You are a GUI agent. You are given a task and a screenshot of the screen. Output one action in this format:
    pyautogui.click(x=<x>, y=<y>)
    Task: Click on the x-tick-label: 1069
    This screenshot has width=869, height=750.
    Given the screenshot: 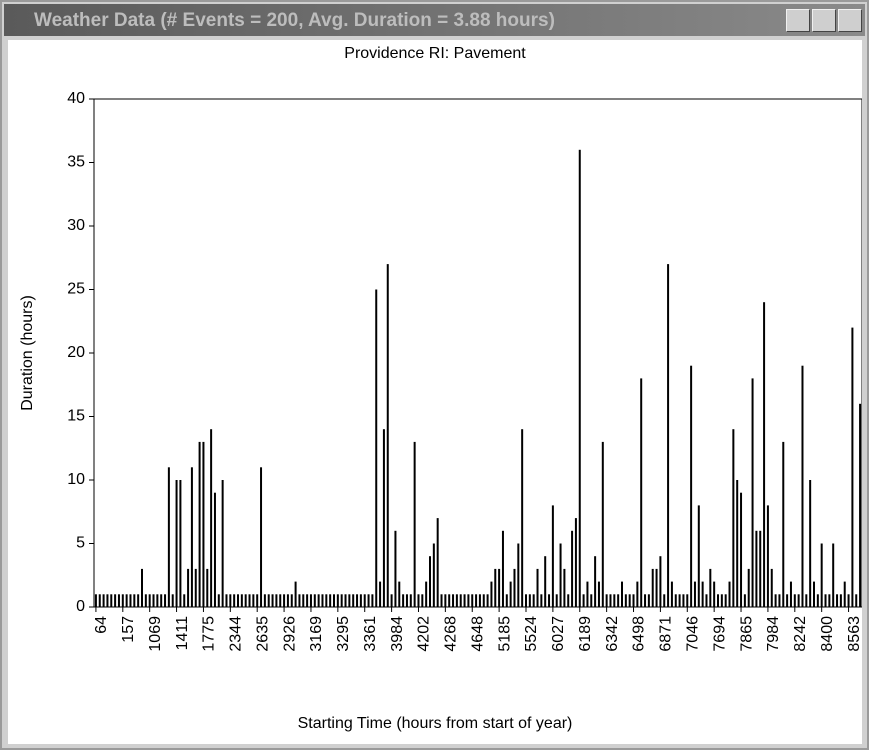 What is the action you would take?
    pyautogui.click(x=155, y=634)
    